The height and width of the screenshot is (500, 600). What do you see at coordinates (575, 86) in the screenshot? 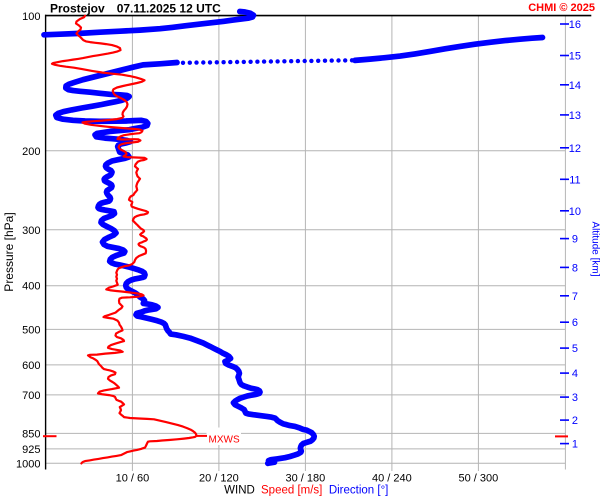
I see `svg-text: 14` at bounding box center [575, 86].